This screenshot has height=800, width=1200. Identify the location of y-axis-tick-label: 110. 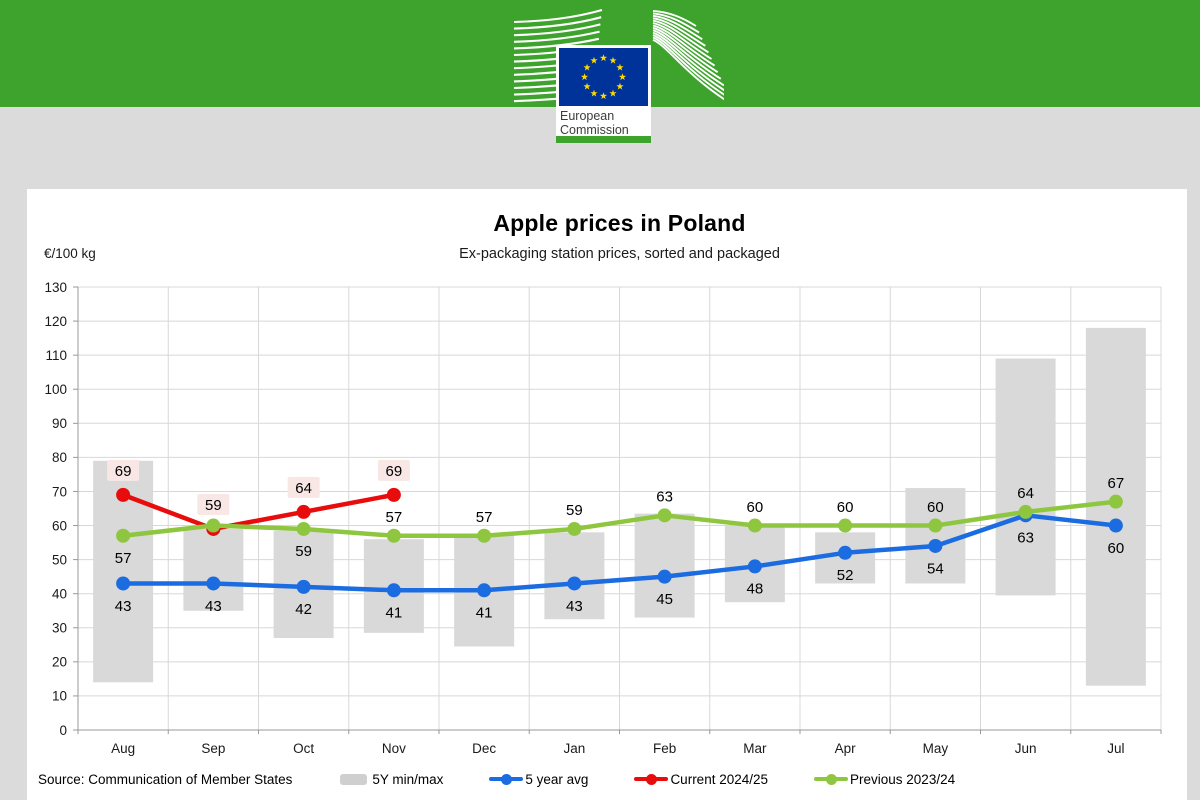
(56, 355).